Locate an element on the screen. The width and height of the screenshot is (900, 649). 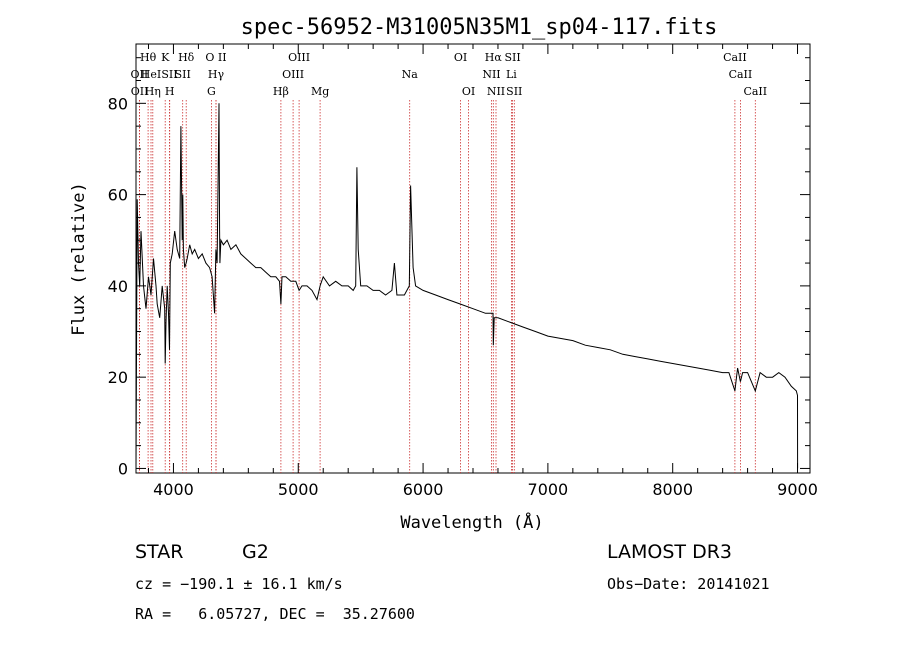
marker-label-21: NII is located at coordinates (491, 74).